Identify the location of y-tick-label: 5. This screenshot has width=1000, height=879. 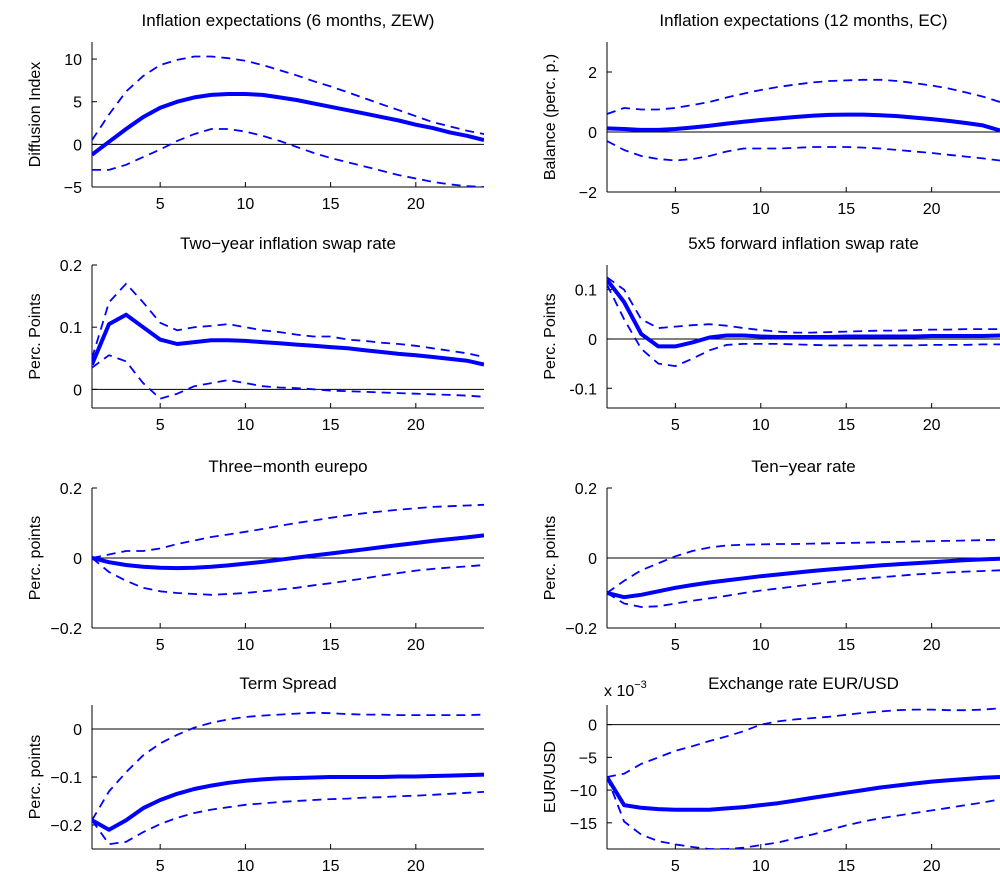
(77, 103).